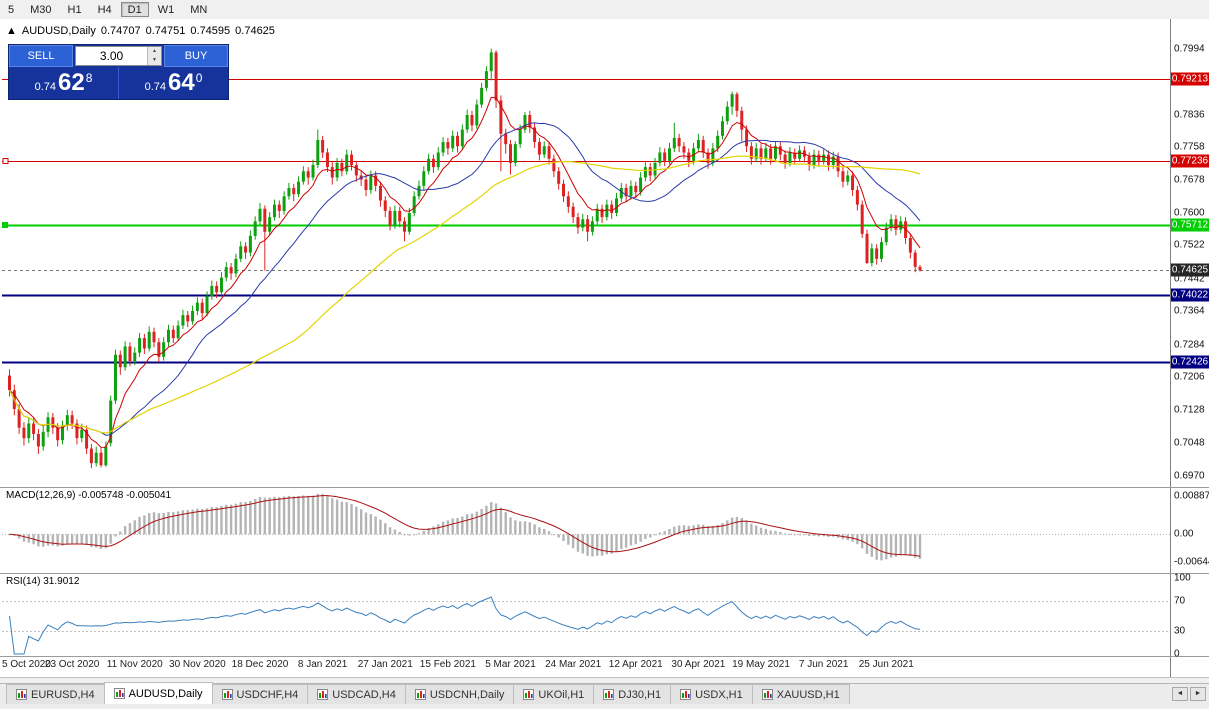  What do you see at coordinates (604, 10) in the screenshot?
I see `timeframe-toolbar: 5 M30 H1 H4 D1 W1 MN` at bounding box center [604, 10].